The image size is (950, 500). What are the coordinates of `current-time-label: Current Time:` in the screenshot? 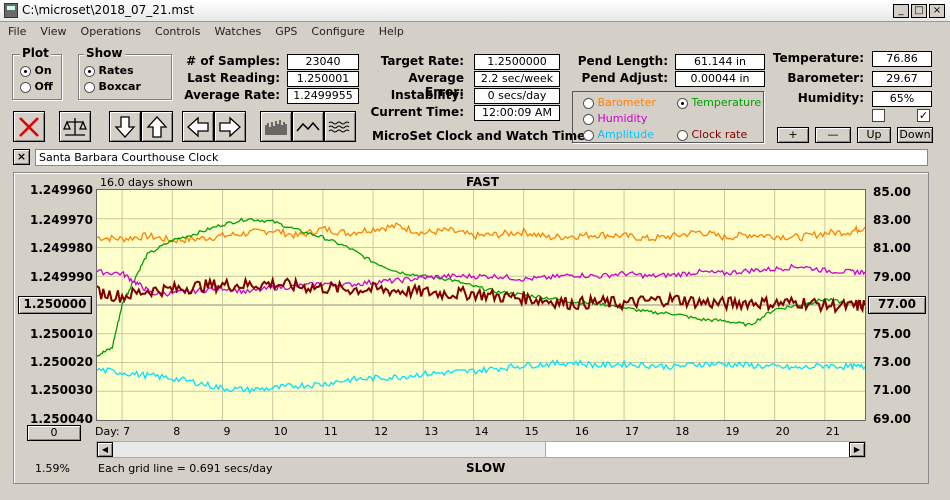 It's located at (417, 112).